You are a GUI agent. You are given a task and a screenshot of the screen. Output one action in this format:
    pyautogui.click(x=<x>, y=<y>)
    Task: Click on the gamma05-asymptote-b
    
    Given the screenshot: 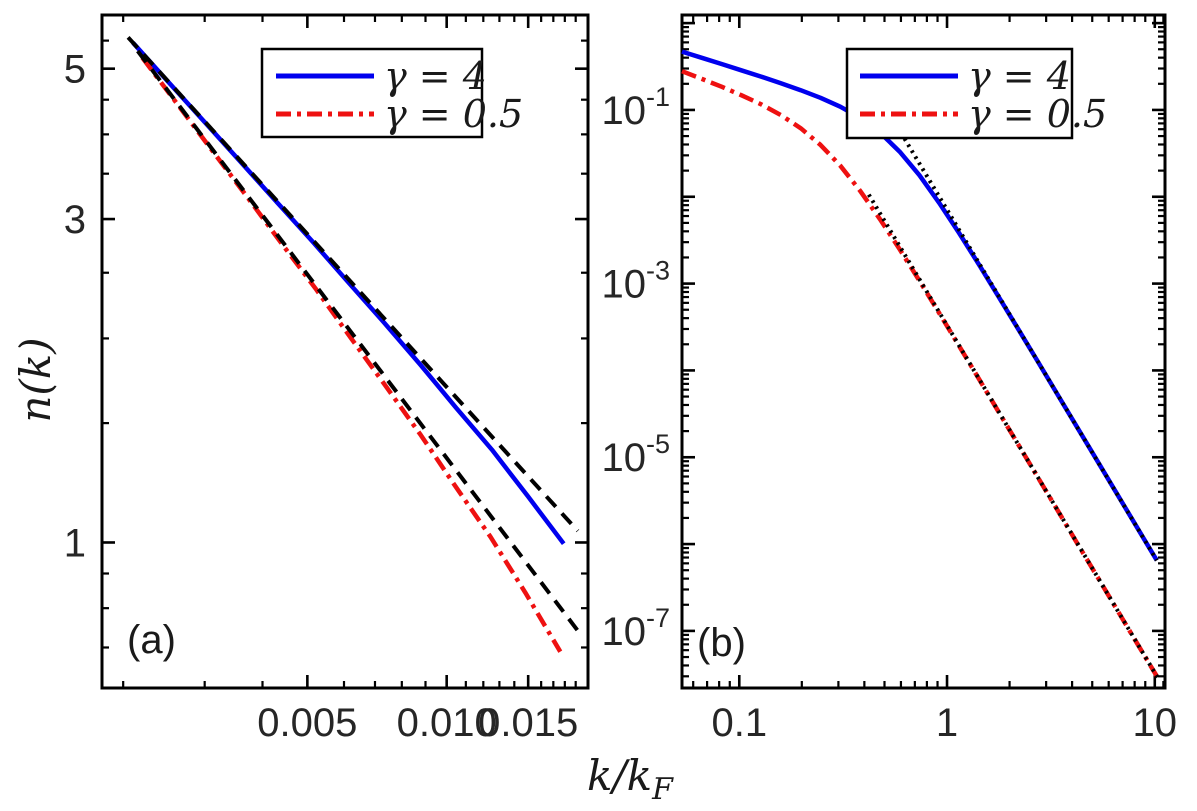 What is the action you would take?
    pyautogui.click(x=1014, y=437)
    